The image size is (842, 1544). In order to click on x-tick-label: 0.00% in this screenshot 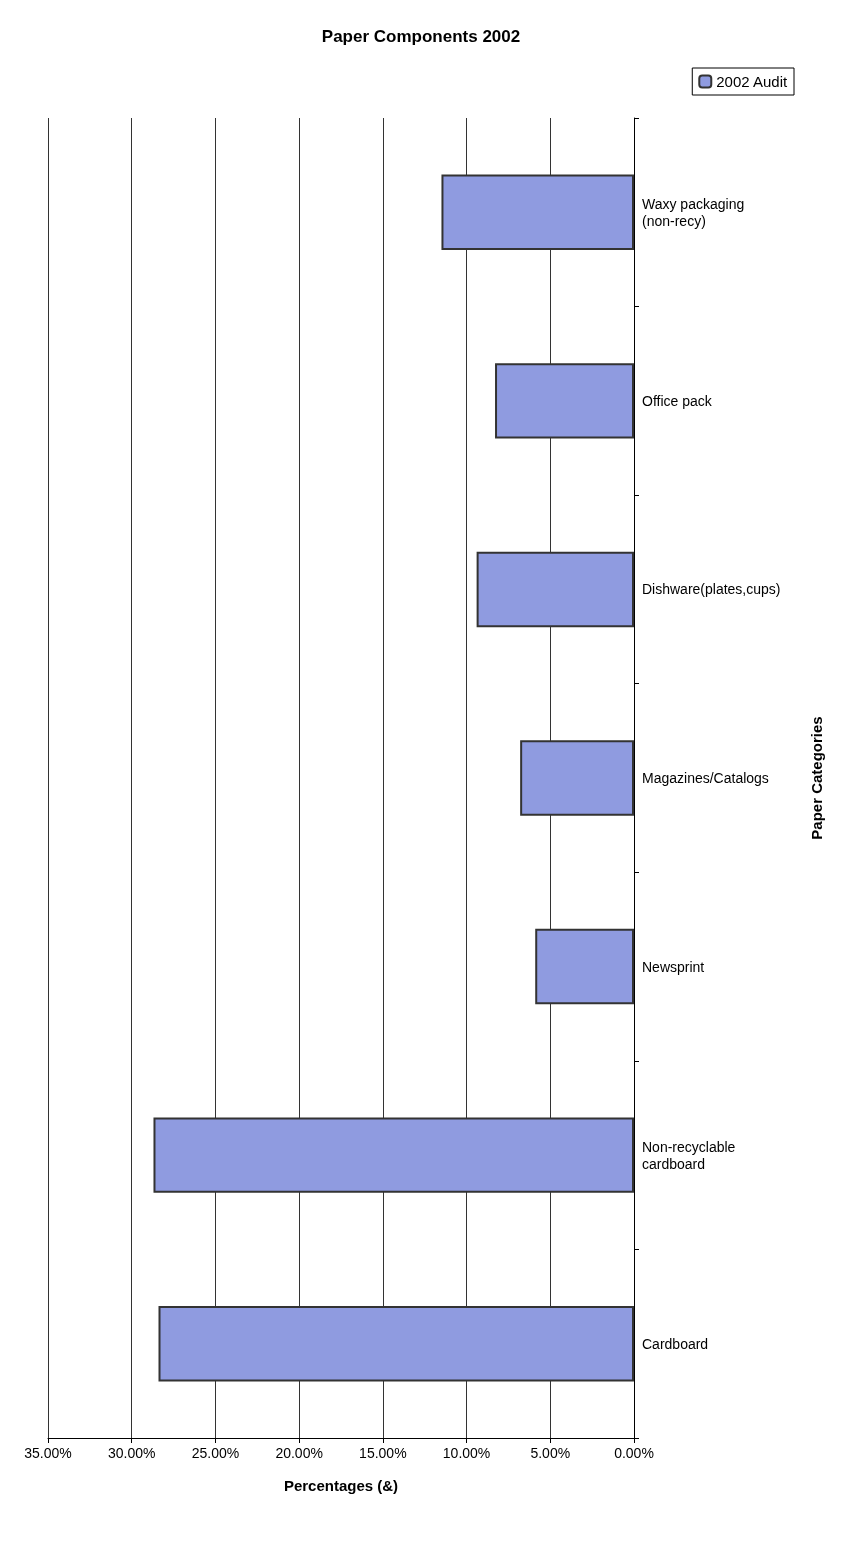, I will do `click(634, 1453)`.